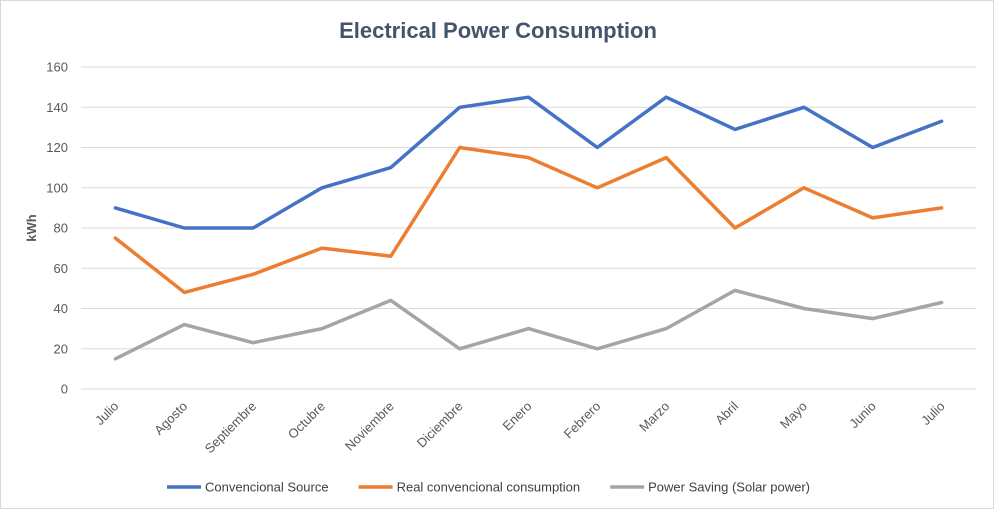 This screenshot has height=510, width=994. Describe the element at coordinates (793, 415) in the screenshot. I see `x-tick-label: Mayo` at that location.